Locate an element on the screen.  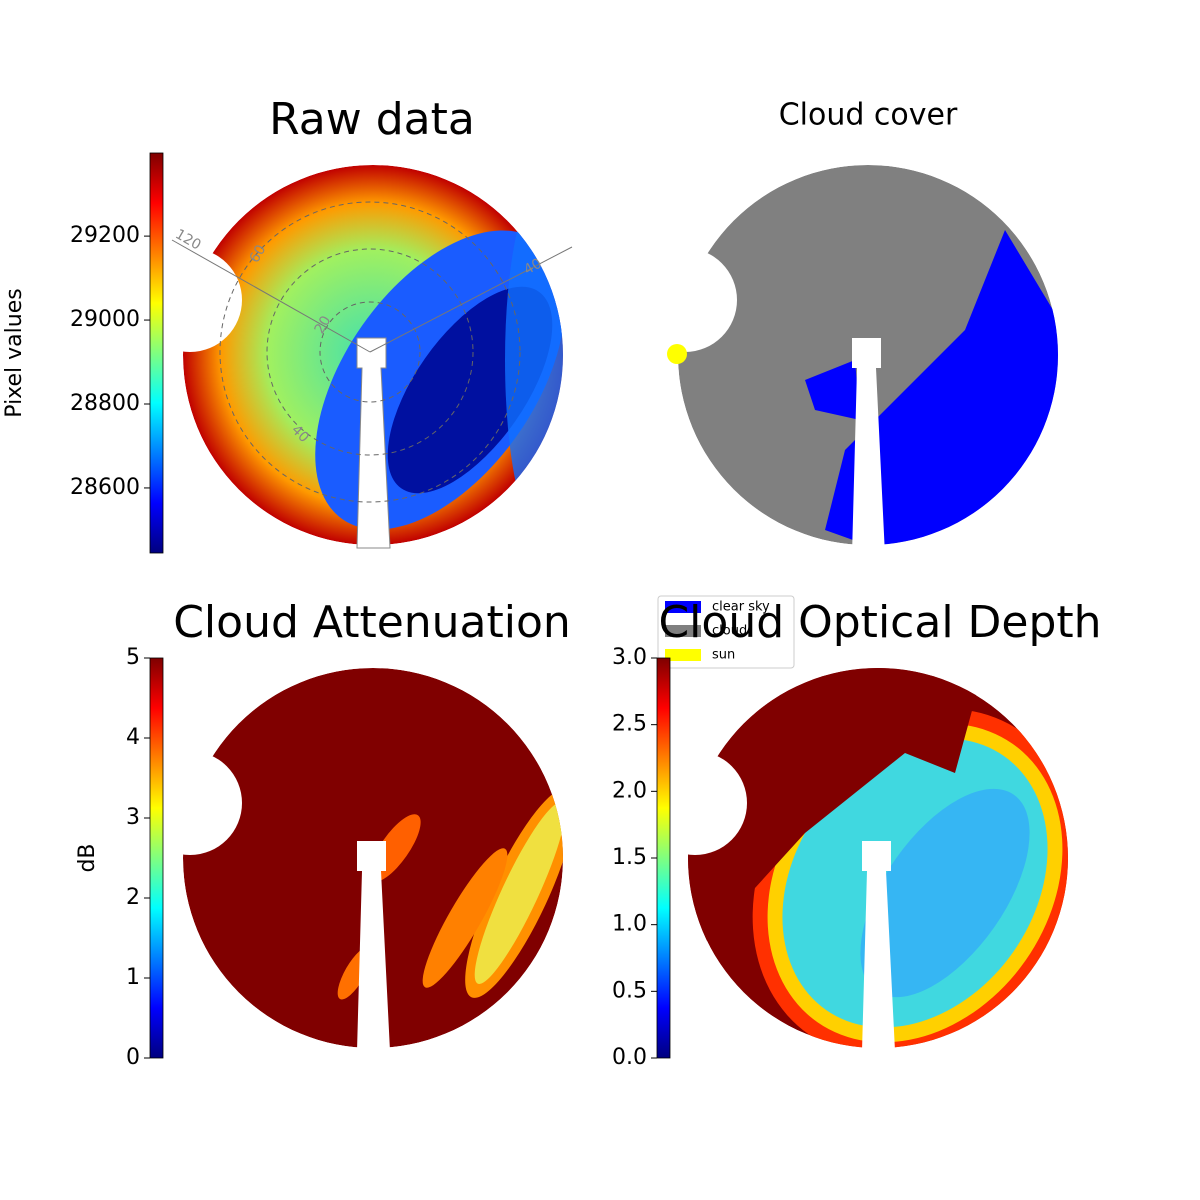
colorbar-label: Pixel values is located at coordinates (14, 352).